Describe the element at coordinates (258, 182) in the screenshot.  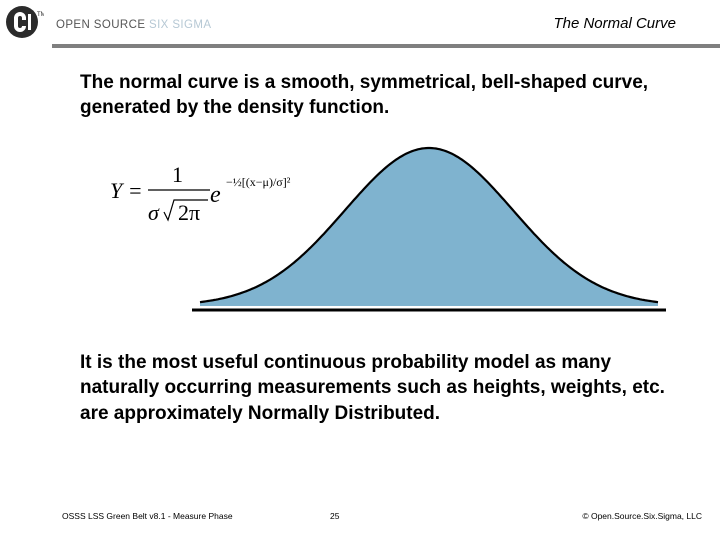
I see `formula-exponent: −½[(x−μ)/σ]²` at that location.